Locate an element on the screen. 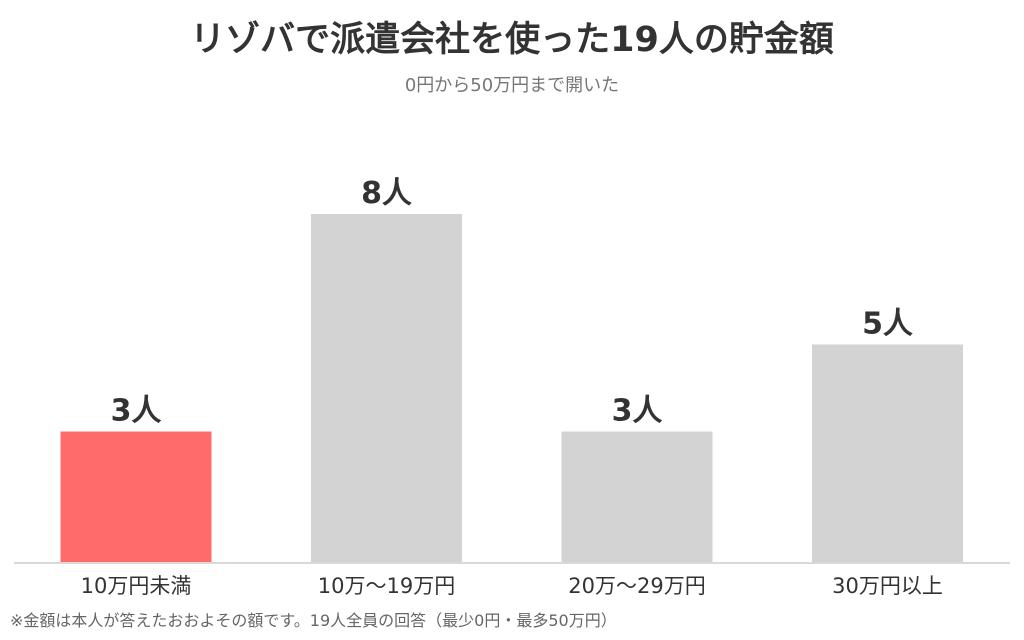 The image size is (1024, 640). category-label-3: 20万〜29万円 is located at coordinates (636, 586).